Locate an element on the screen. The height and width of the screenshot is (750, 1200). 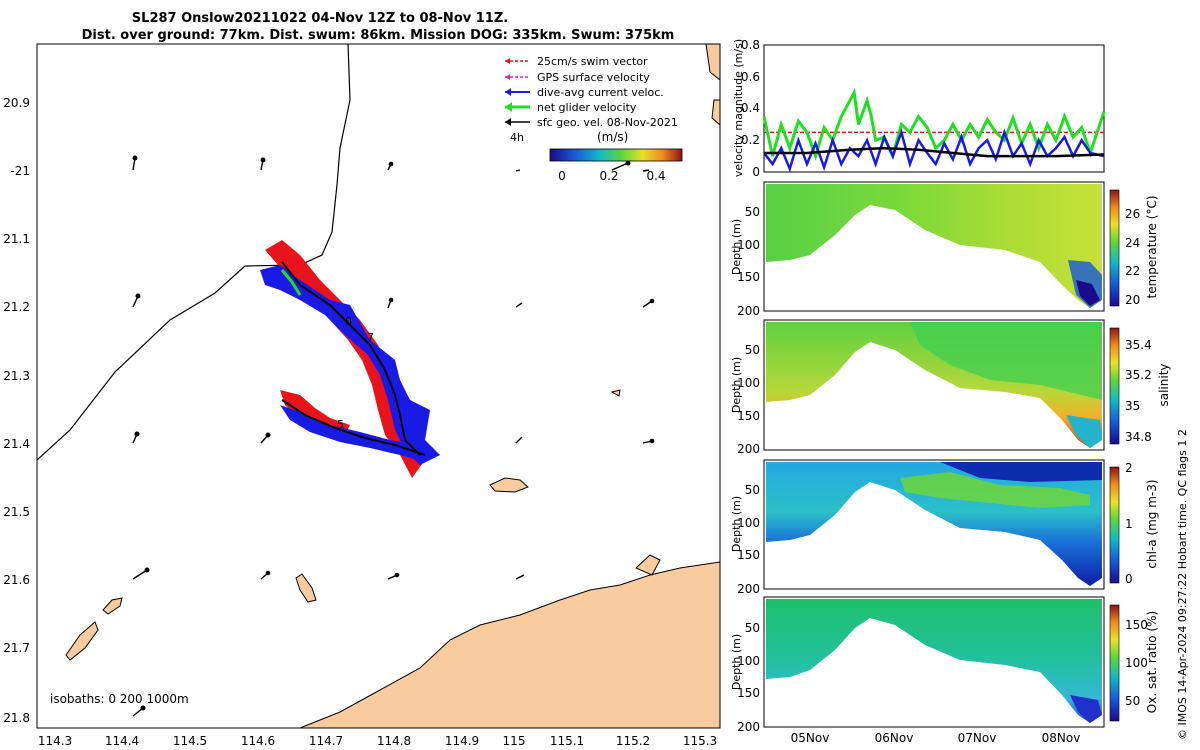
map-y-tick: 21.5 is located at coordinates (16, 512).